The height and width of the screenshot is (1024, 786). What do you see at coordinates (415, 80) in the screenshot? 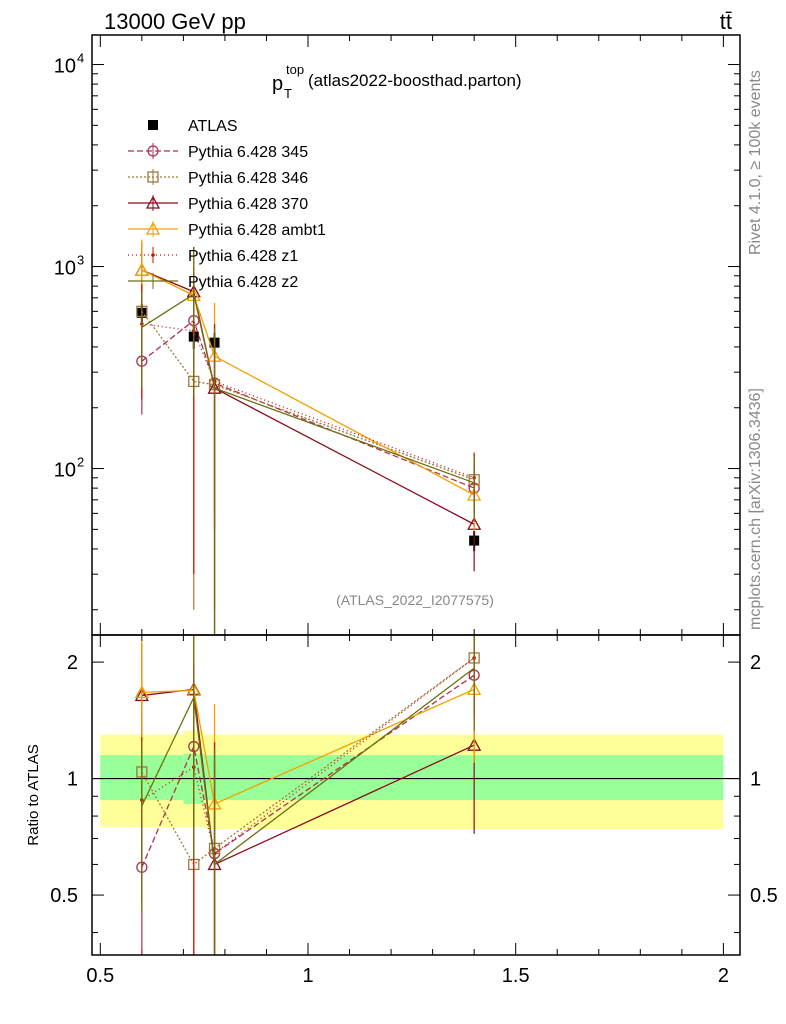
I see `plot-title-rest: (atlas2022-boosthad.parton)` at bounding box center [415, 80].